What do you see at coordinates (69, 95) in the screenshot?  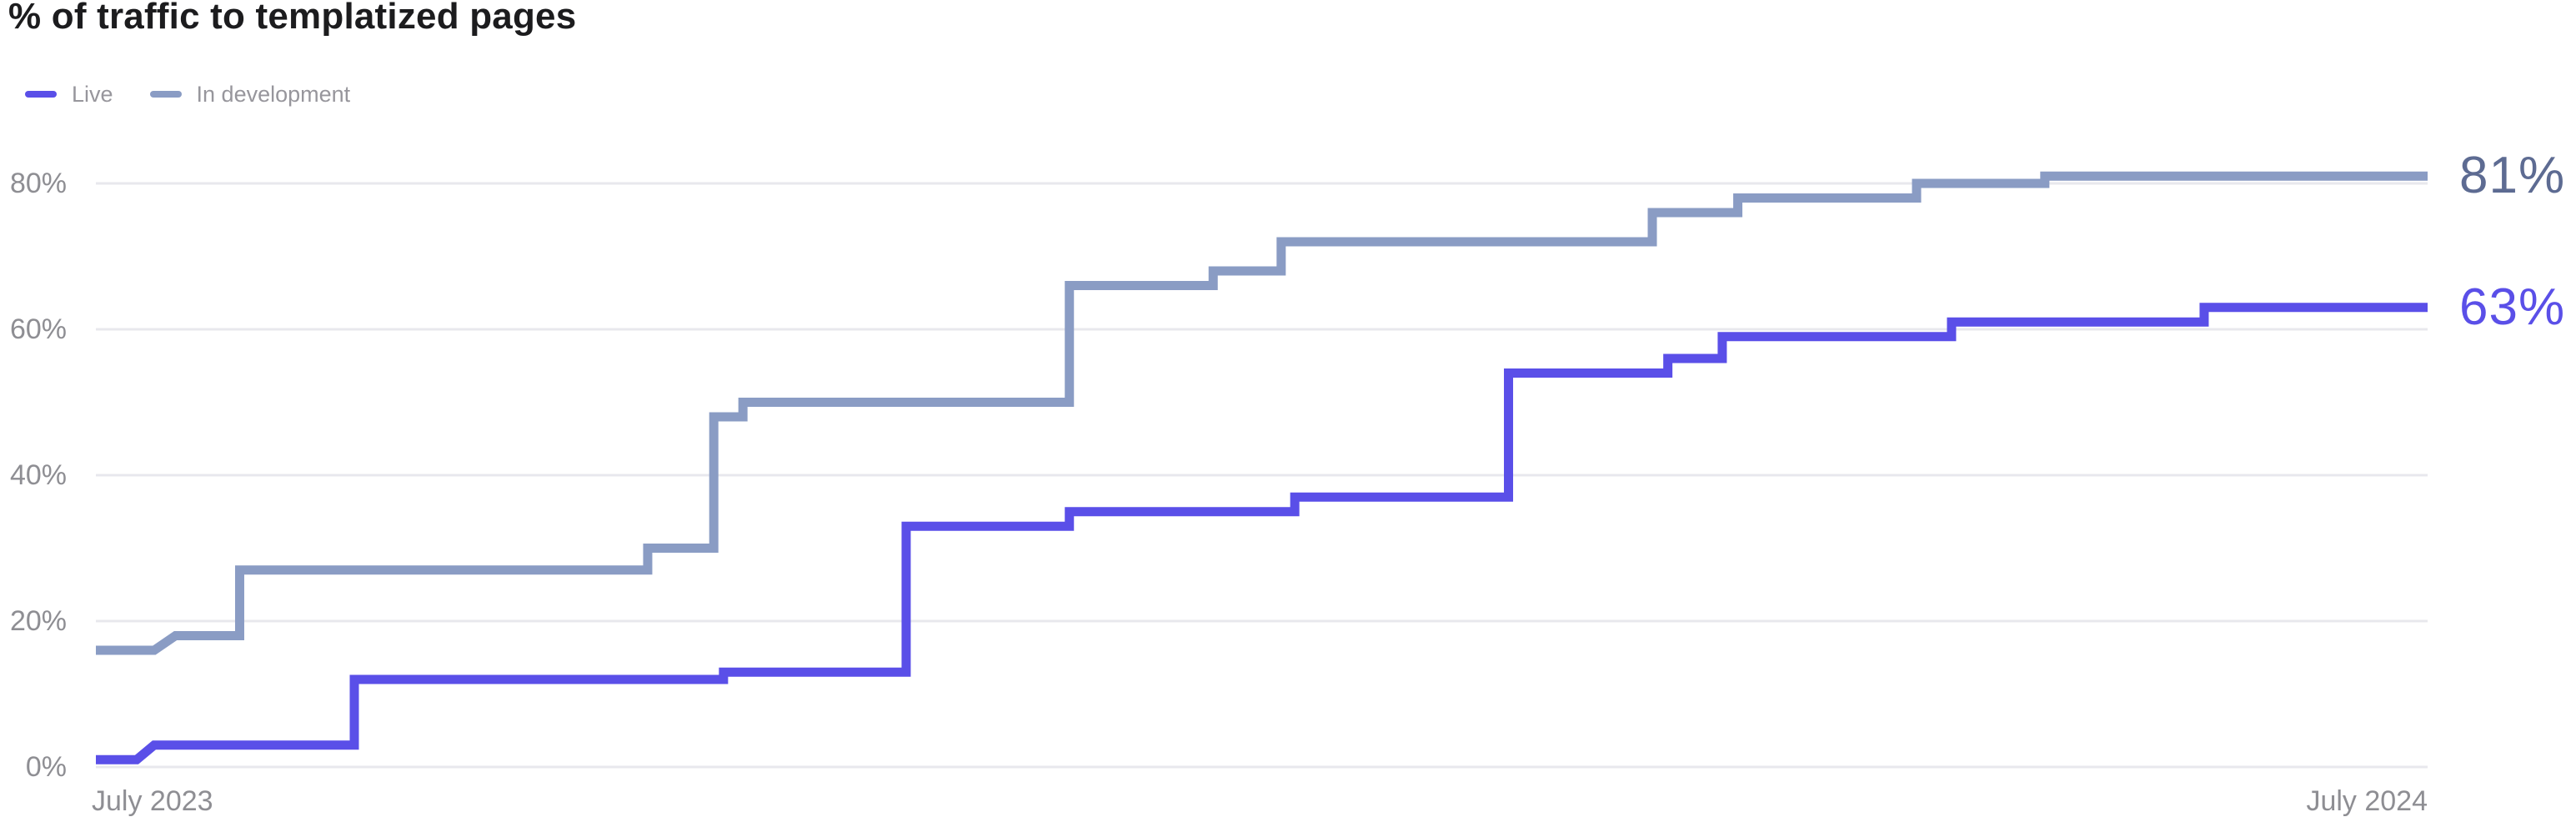 I see `legend-item-live: Live` at bounding box center [69, 95].